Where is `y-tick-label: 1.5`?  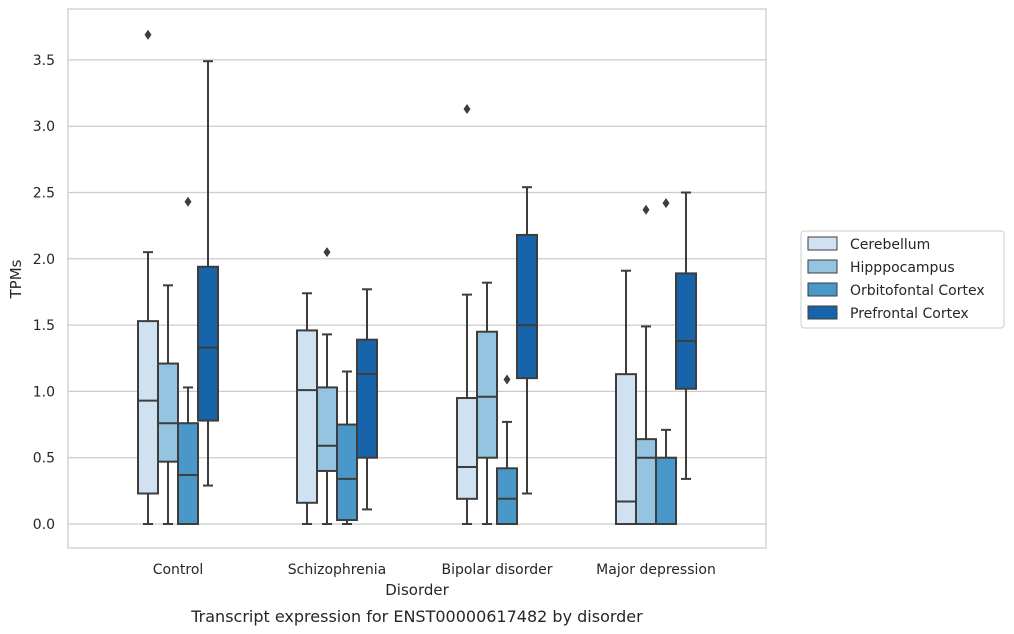
y-tick-label: 1.5 is located at coordinates (44, 326).